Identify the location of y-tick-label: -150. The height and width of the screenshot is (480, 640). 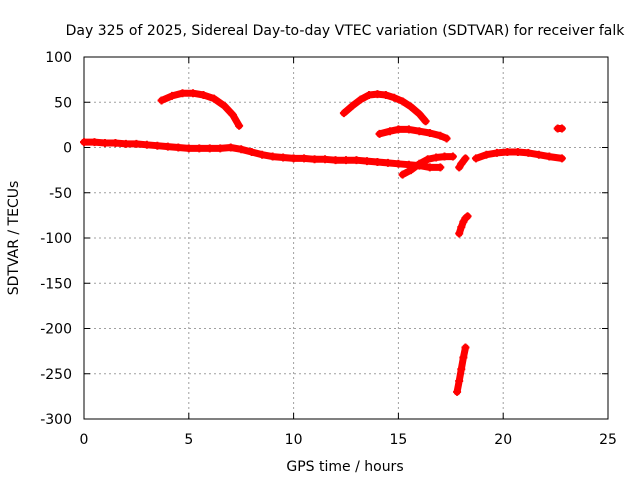
(56, 284).